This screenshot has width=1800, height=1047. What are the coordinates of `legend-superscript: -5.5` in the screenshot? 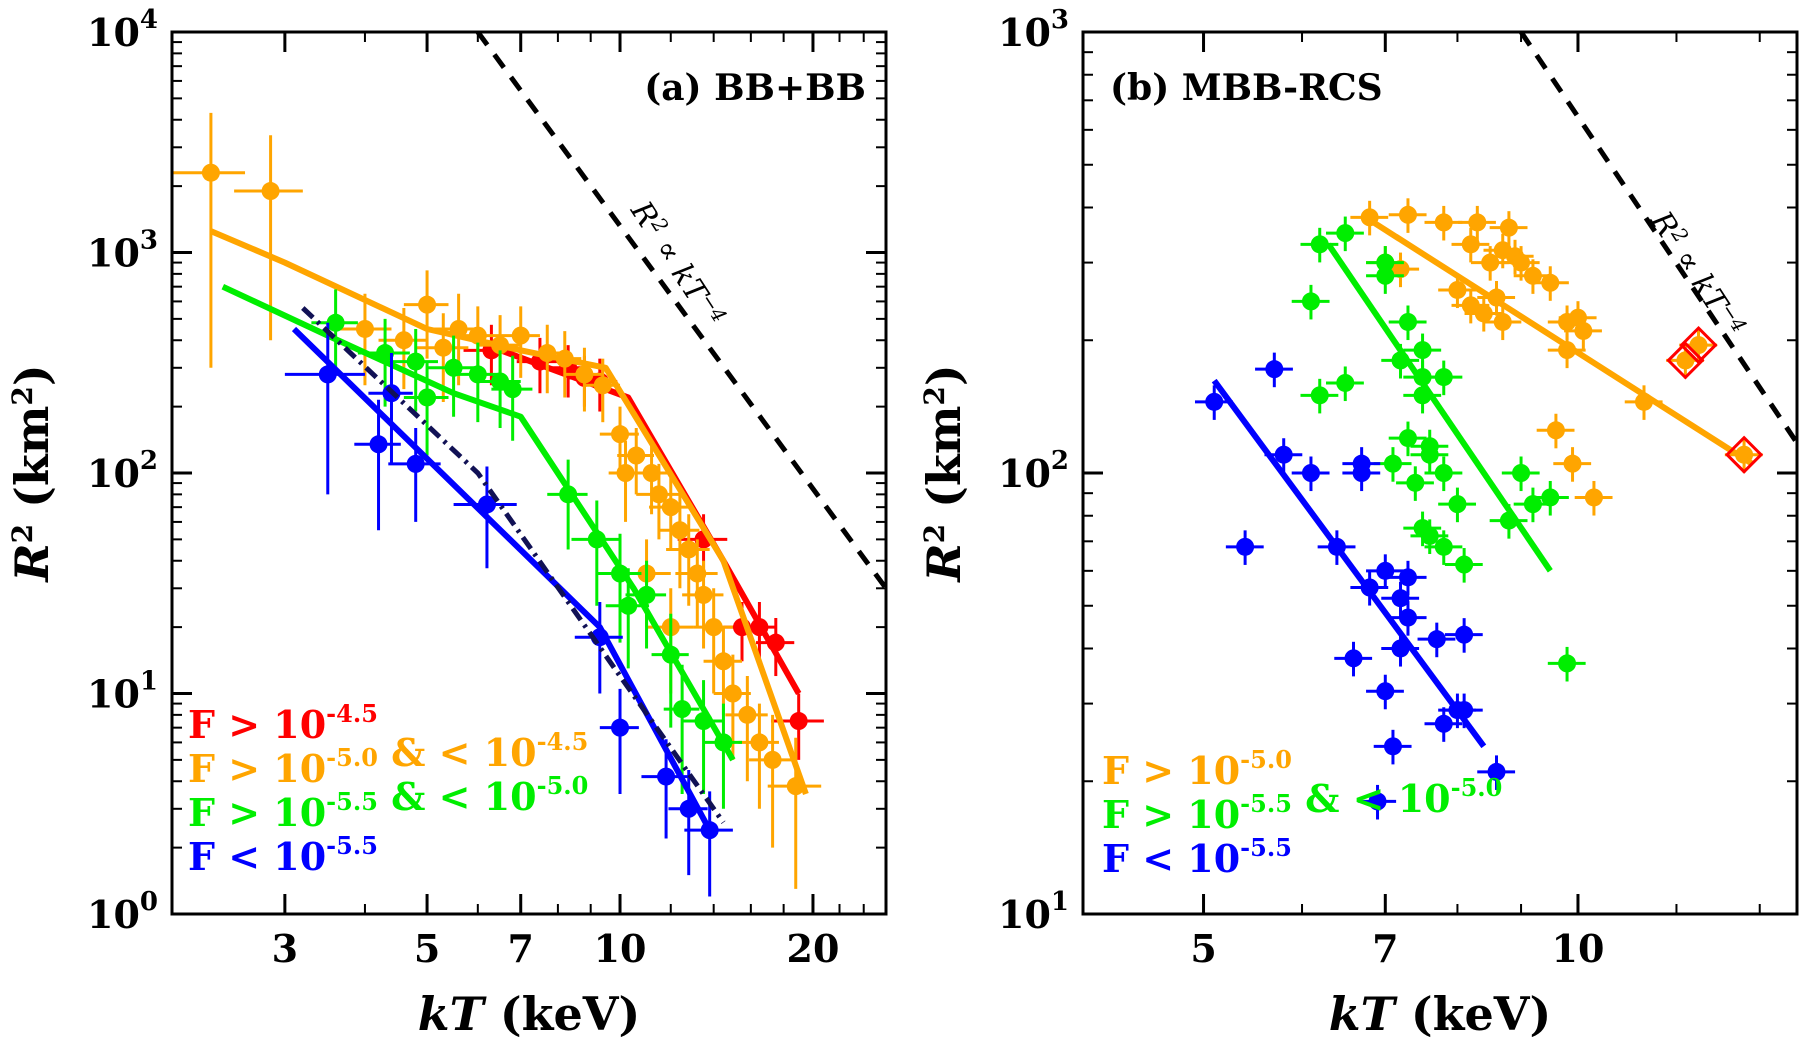 It's located at (352, 801).